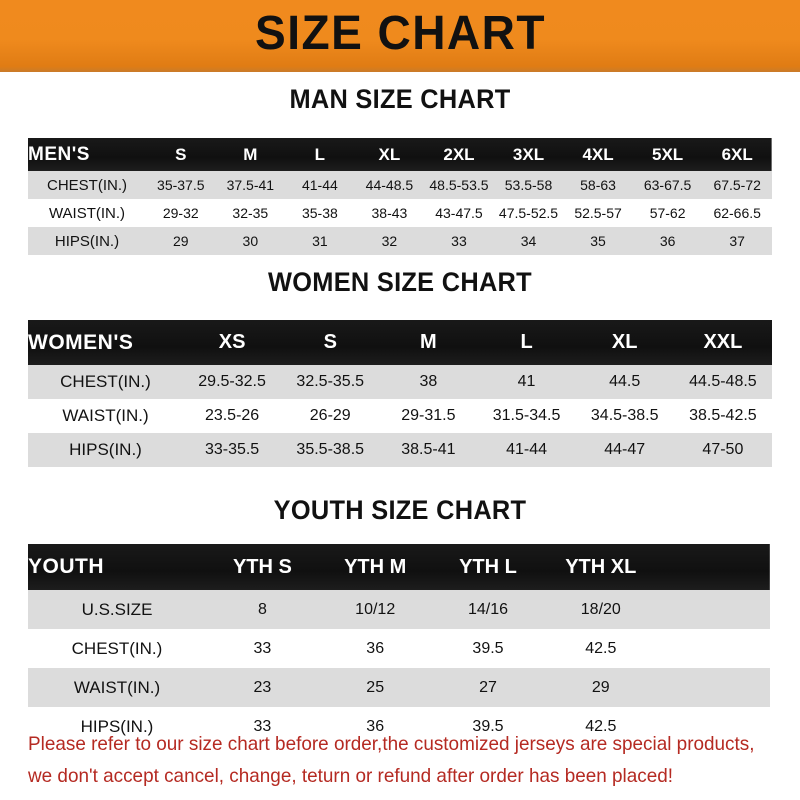  What do you see at coordinates (117, 687) in the screenshot?
I see `youth-row-label-waist: WAIST(IN.)` at bounding box center [117, 687].